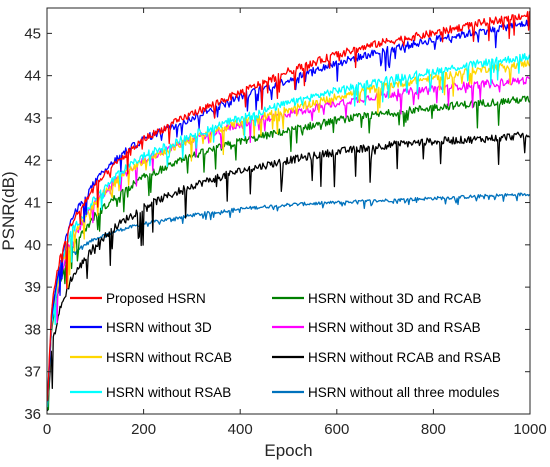 This screenshot has height=467, width=550. I want to click on x-tick-label: 1000, so click(529, 429).